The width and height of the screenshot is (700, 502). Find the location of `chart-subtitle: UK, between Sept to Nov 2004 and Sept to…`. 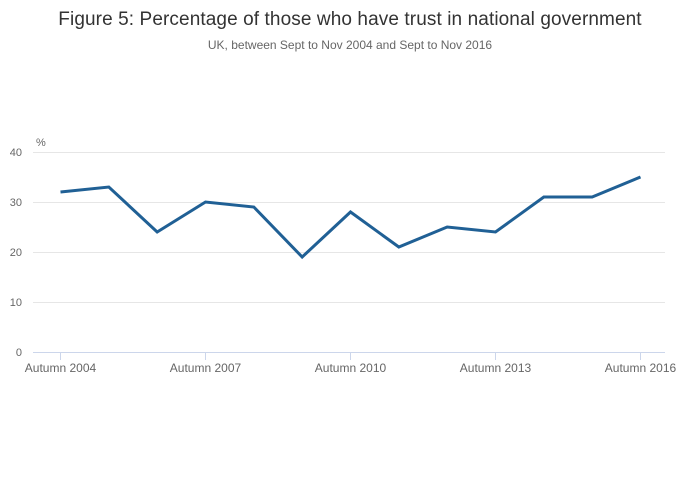

chart-subtitle: UK, between Sept to Nov 2004 and Sept to… is located at coordinates (350, 45).